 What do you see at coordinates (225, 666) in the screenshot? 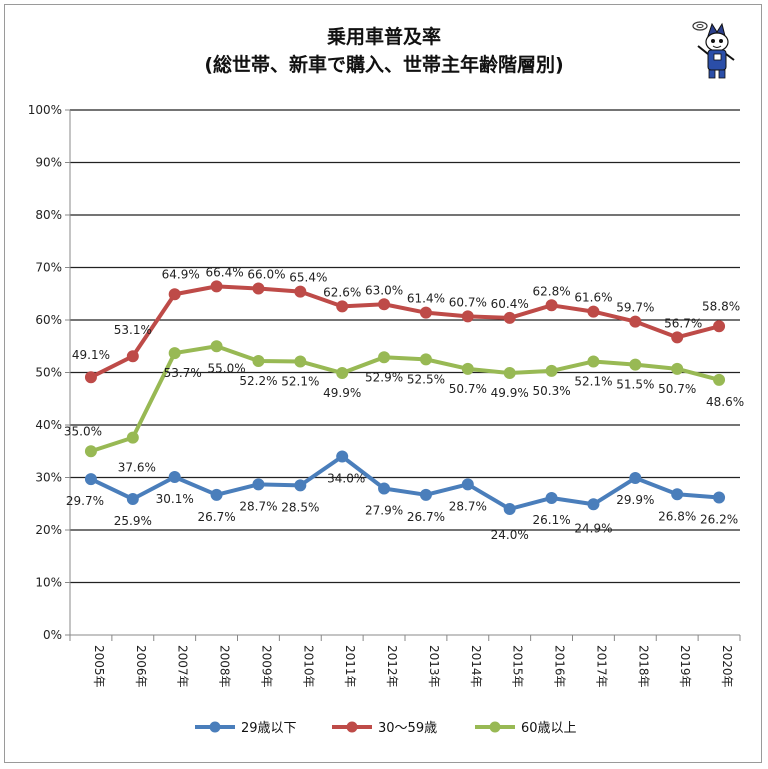
I see `x-tick-label: 2008年` at bounding box center [225, 666].